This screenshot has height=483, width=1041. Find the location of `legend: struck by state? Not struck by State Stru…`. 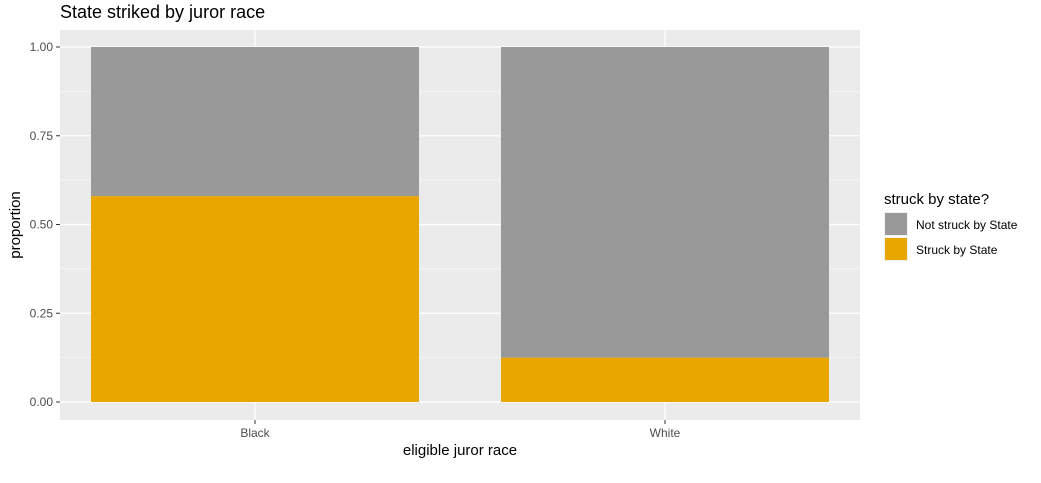

legend: struck by state? Not struck by State Stru… is located at coordinates (951, 226).